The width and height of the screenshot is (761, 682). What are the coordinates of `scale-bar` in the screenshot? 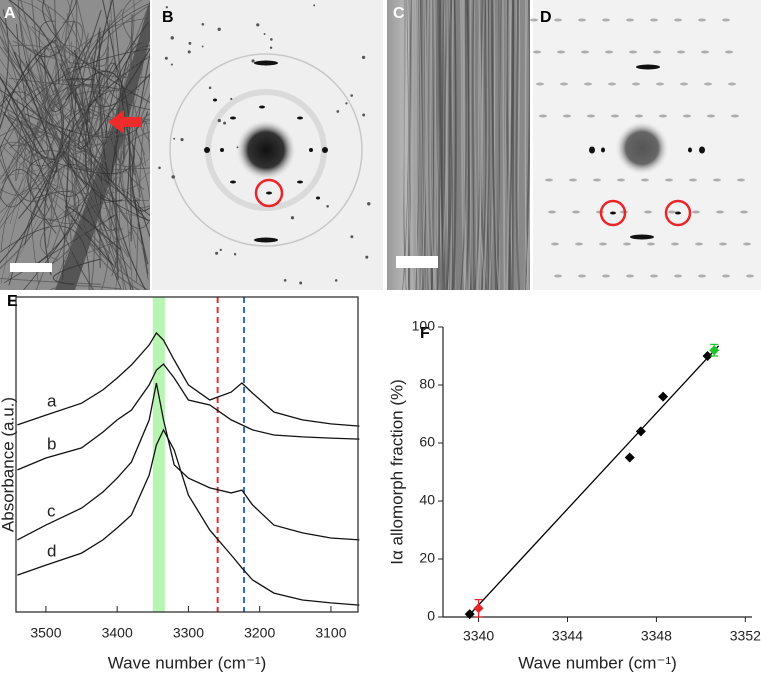 It's located at (31, 267).